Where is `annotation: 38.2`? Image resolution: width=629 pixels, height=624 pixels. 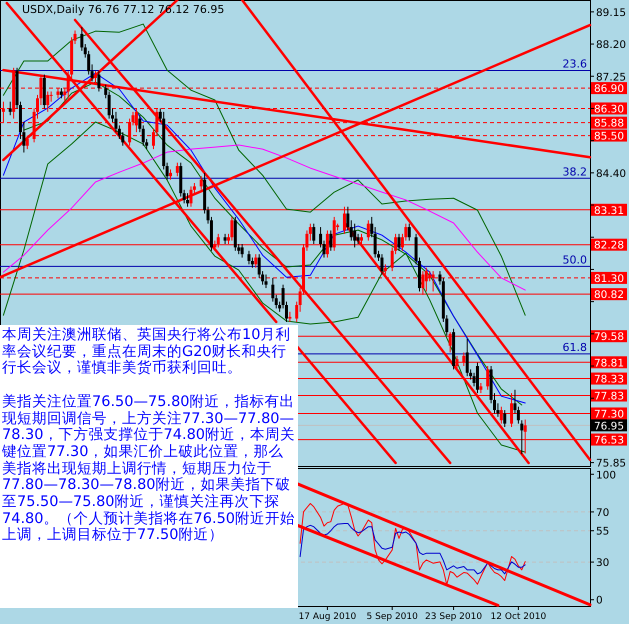 annotation: 38.2 is located at coordinates (574, 171).